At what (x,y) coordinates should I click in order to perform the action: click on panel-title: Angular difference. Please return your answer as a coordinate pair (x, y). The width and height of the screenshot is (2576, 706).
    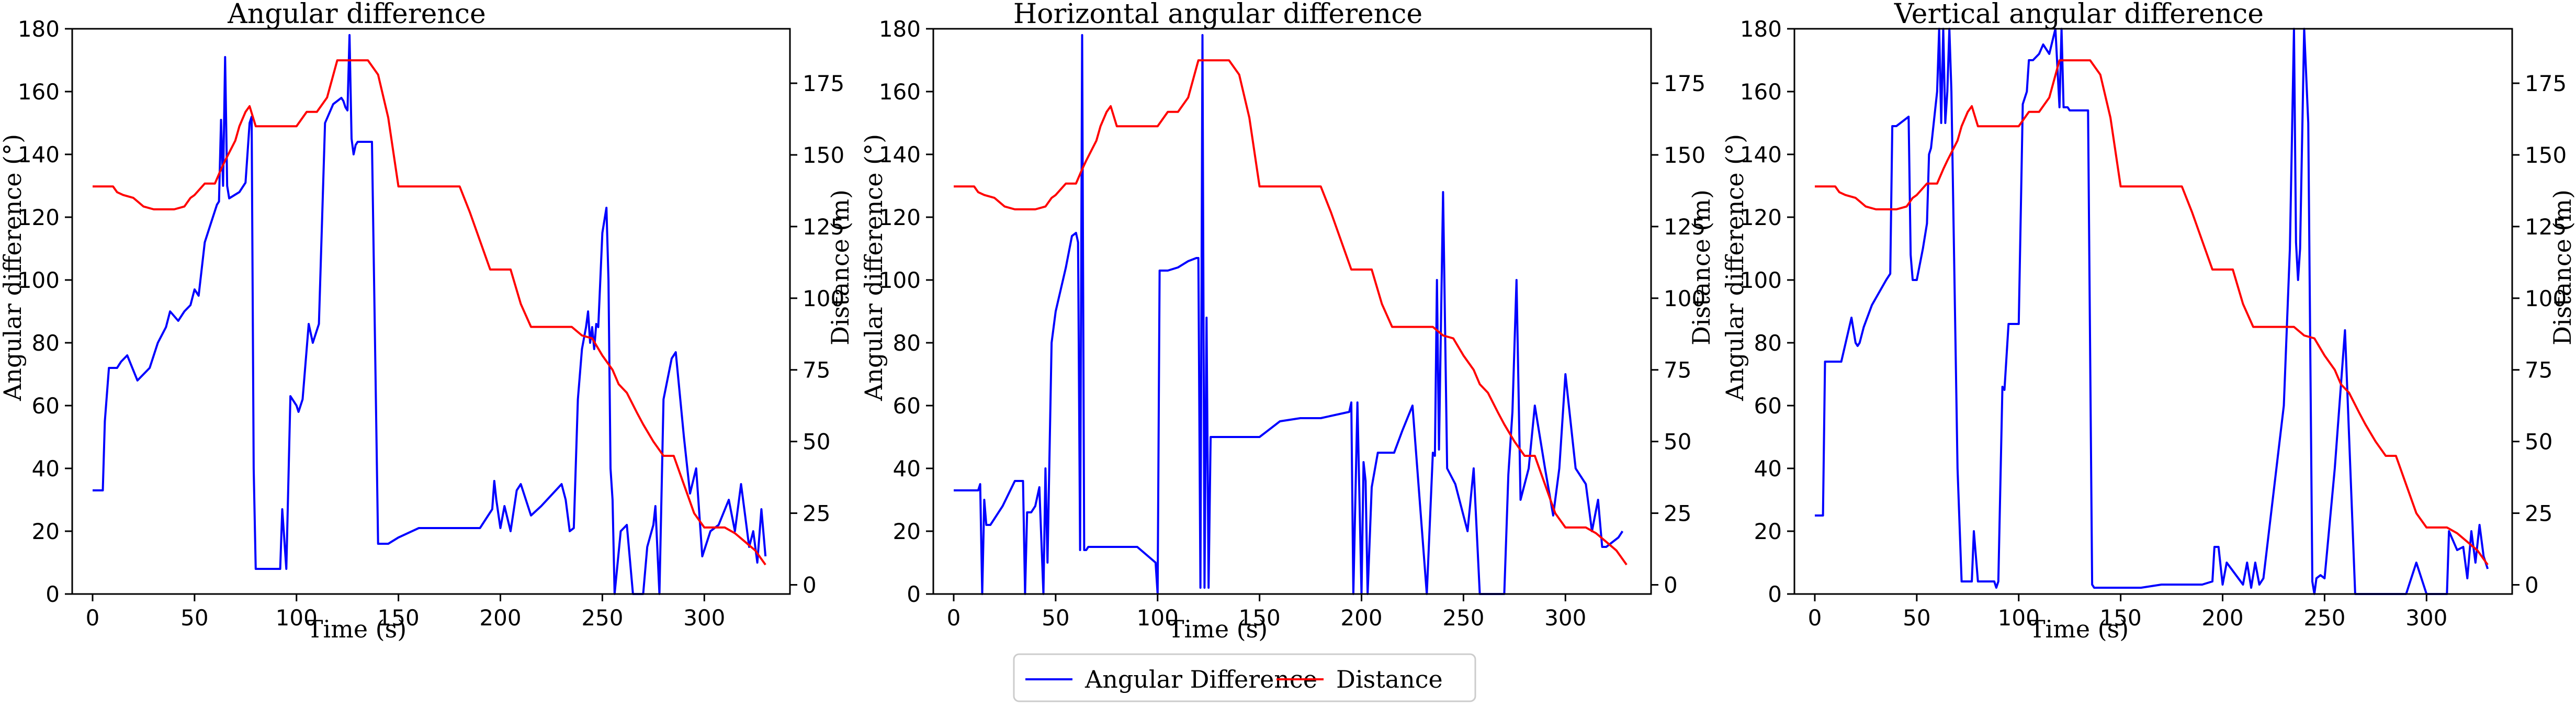
    Looking at the image, I should click on (356, 15).